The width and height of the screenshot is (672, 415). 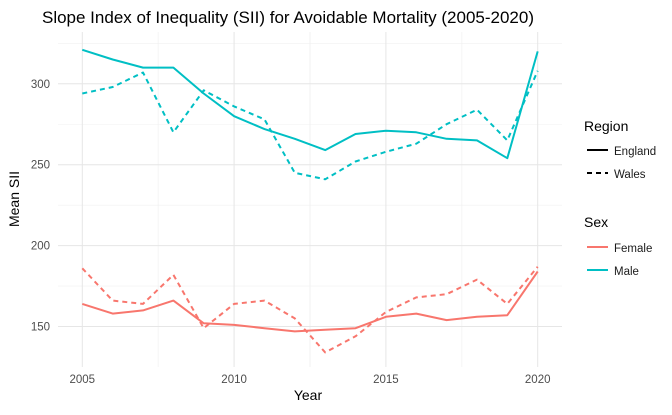 What do you see at coordinates (40, 166) in the screenshot?
I see `y-tick-label: 250` at bounding box center [40, 166].